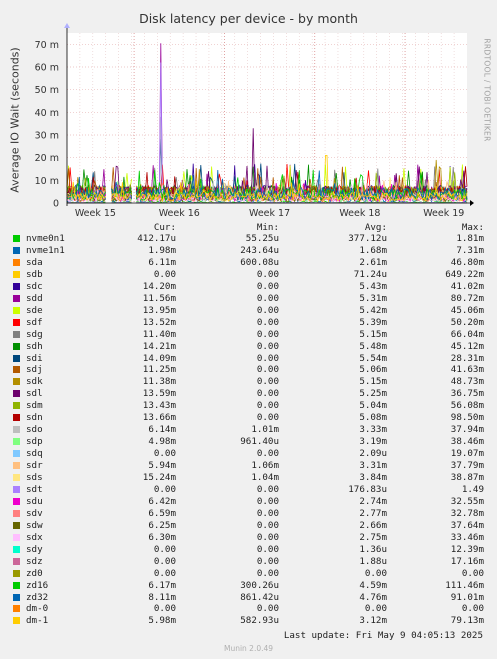 This screenshot has height=659, width=497. Describe the element at coordinates (467, 286) in the screenshot. I see `legend-max-value: 41.02m` at that location.